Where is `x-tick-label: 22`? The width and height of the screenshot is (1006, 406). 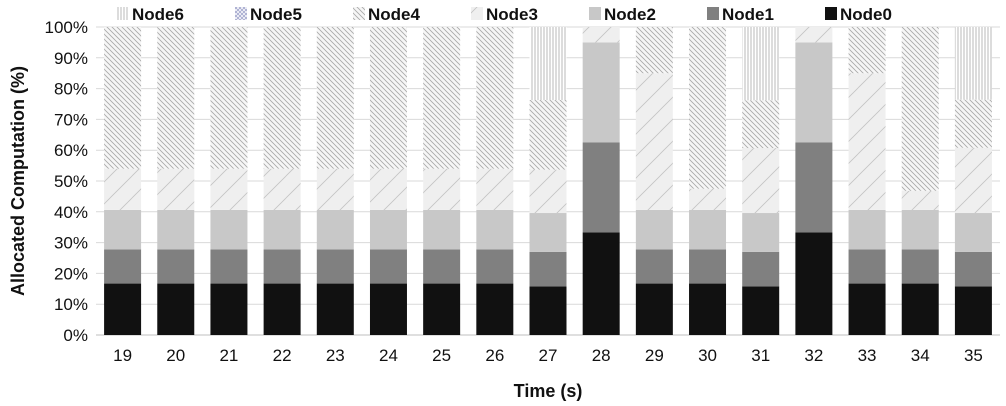 x-tick-label: 22 is located at coordinates (282, 355).